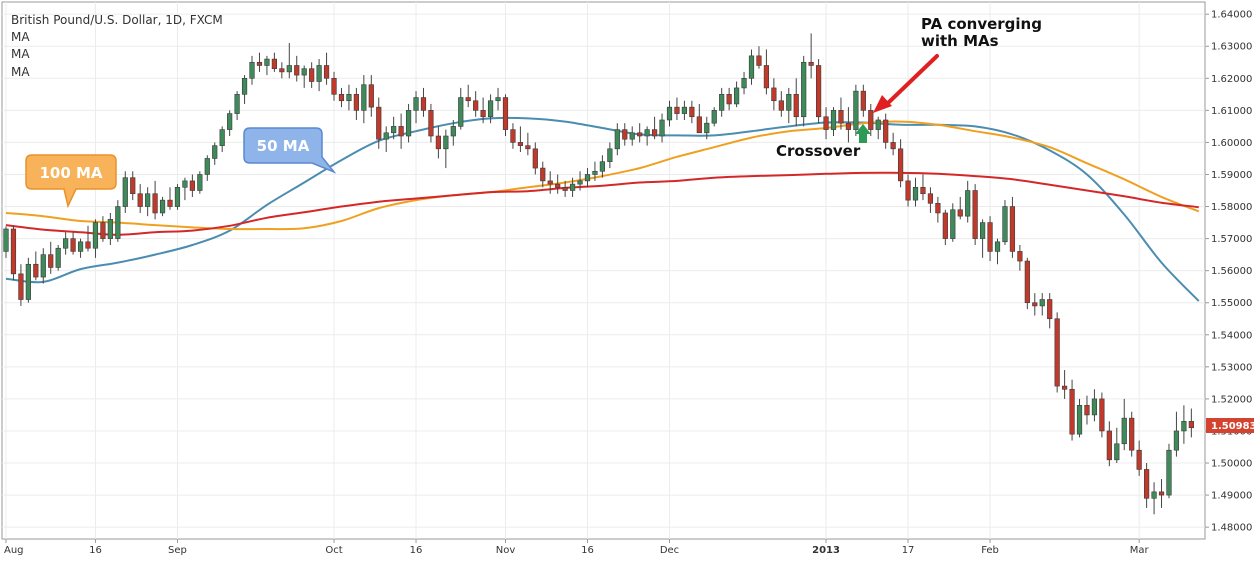 The height and width of the screenshot is (561, 1260). I want to click on price-tick-label-12: 1.52000, so click(1231, 399).